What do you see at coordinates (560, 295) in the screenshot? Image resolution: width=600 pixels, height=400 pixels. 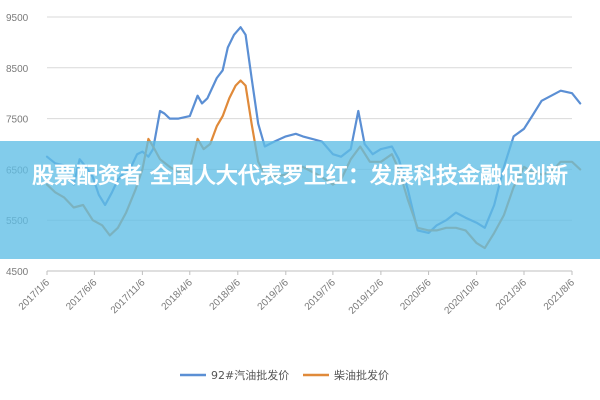 I see `x-tick-label: 2021/8/6` at bounding box center [560, 295].